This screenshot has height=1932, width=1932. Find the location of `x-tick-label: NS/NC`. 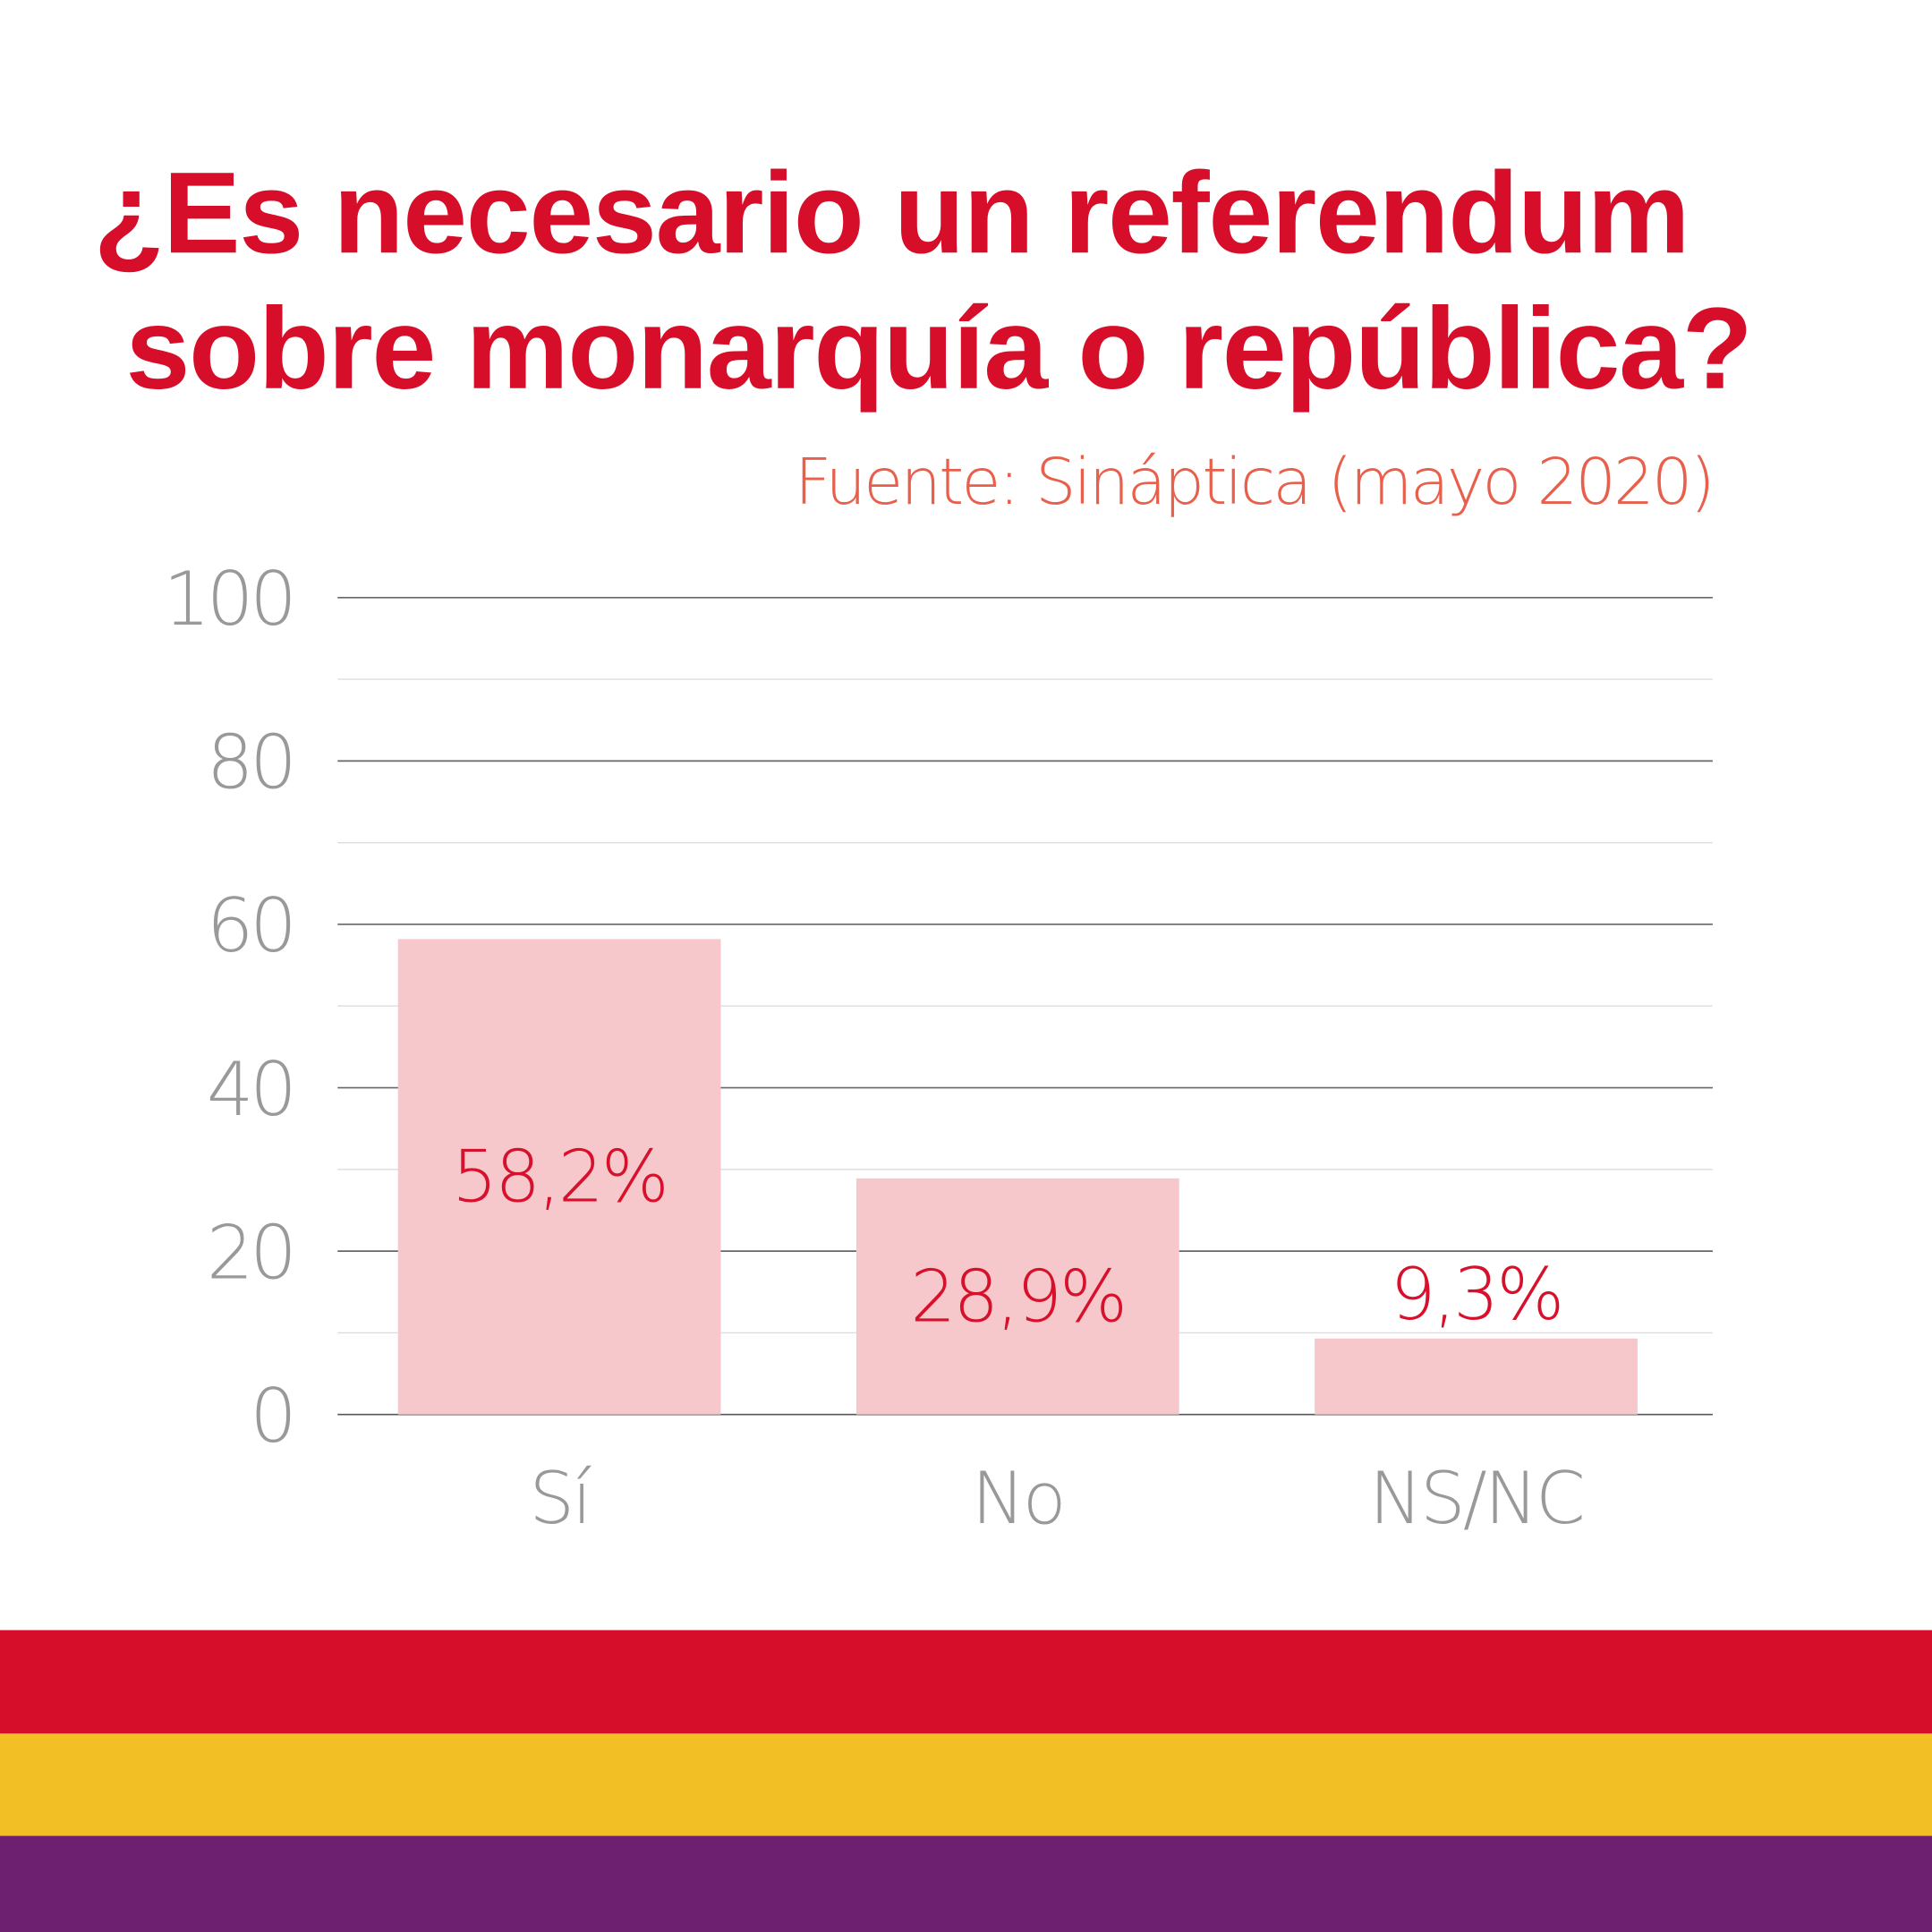

x-tick-label: NS/NC is located at coordinates (1476, 1499).